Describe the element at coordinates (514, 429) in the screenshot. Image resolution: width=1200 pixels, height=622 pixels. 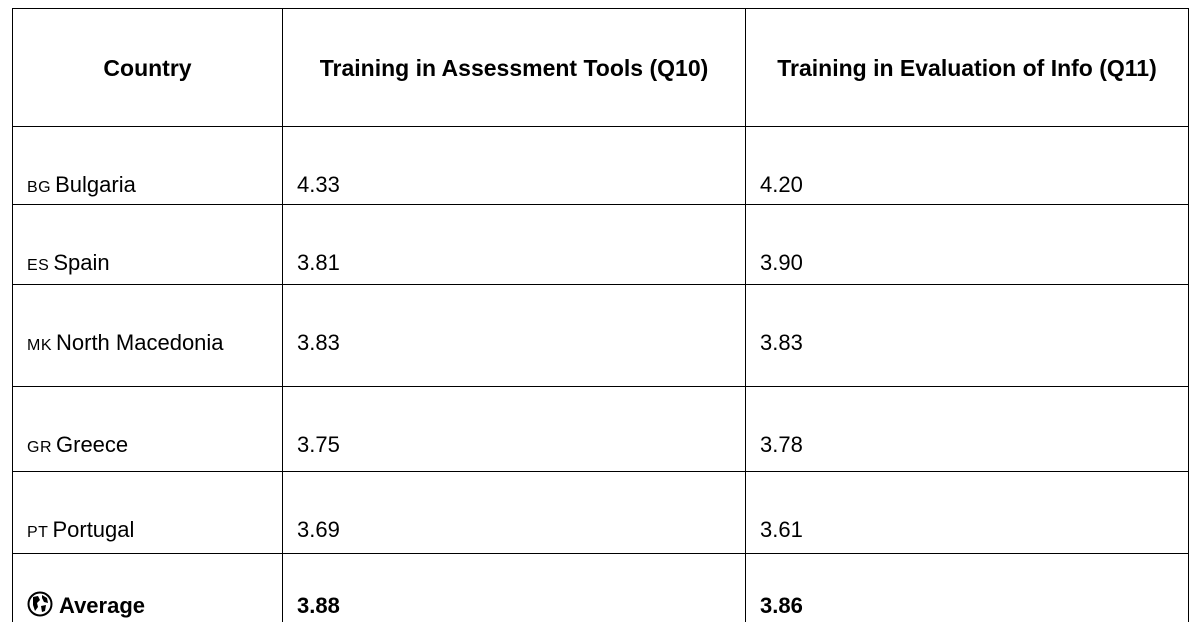
I see `value-cell: 3.75` at that location.